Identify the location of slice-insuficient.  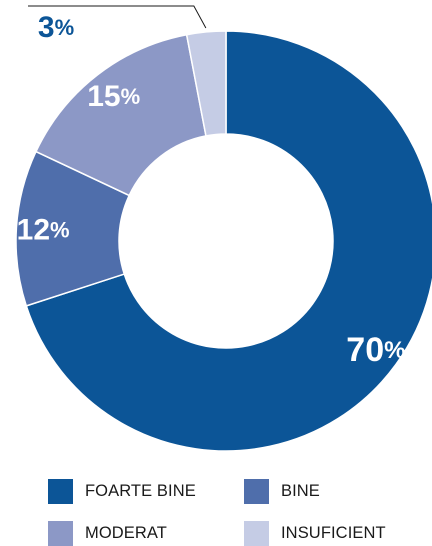
(206, 83).